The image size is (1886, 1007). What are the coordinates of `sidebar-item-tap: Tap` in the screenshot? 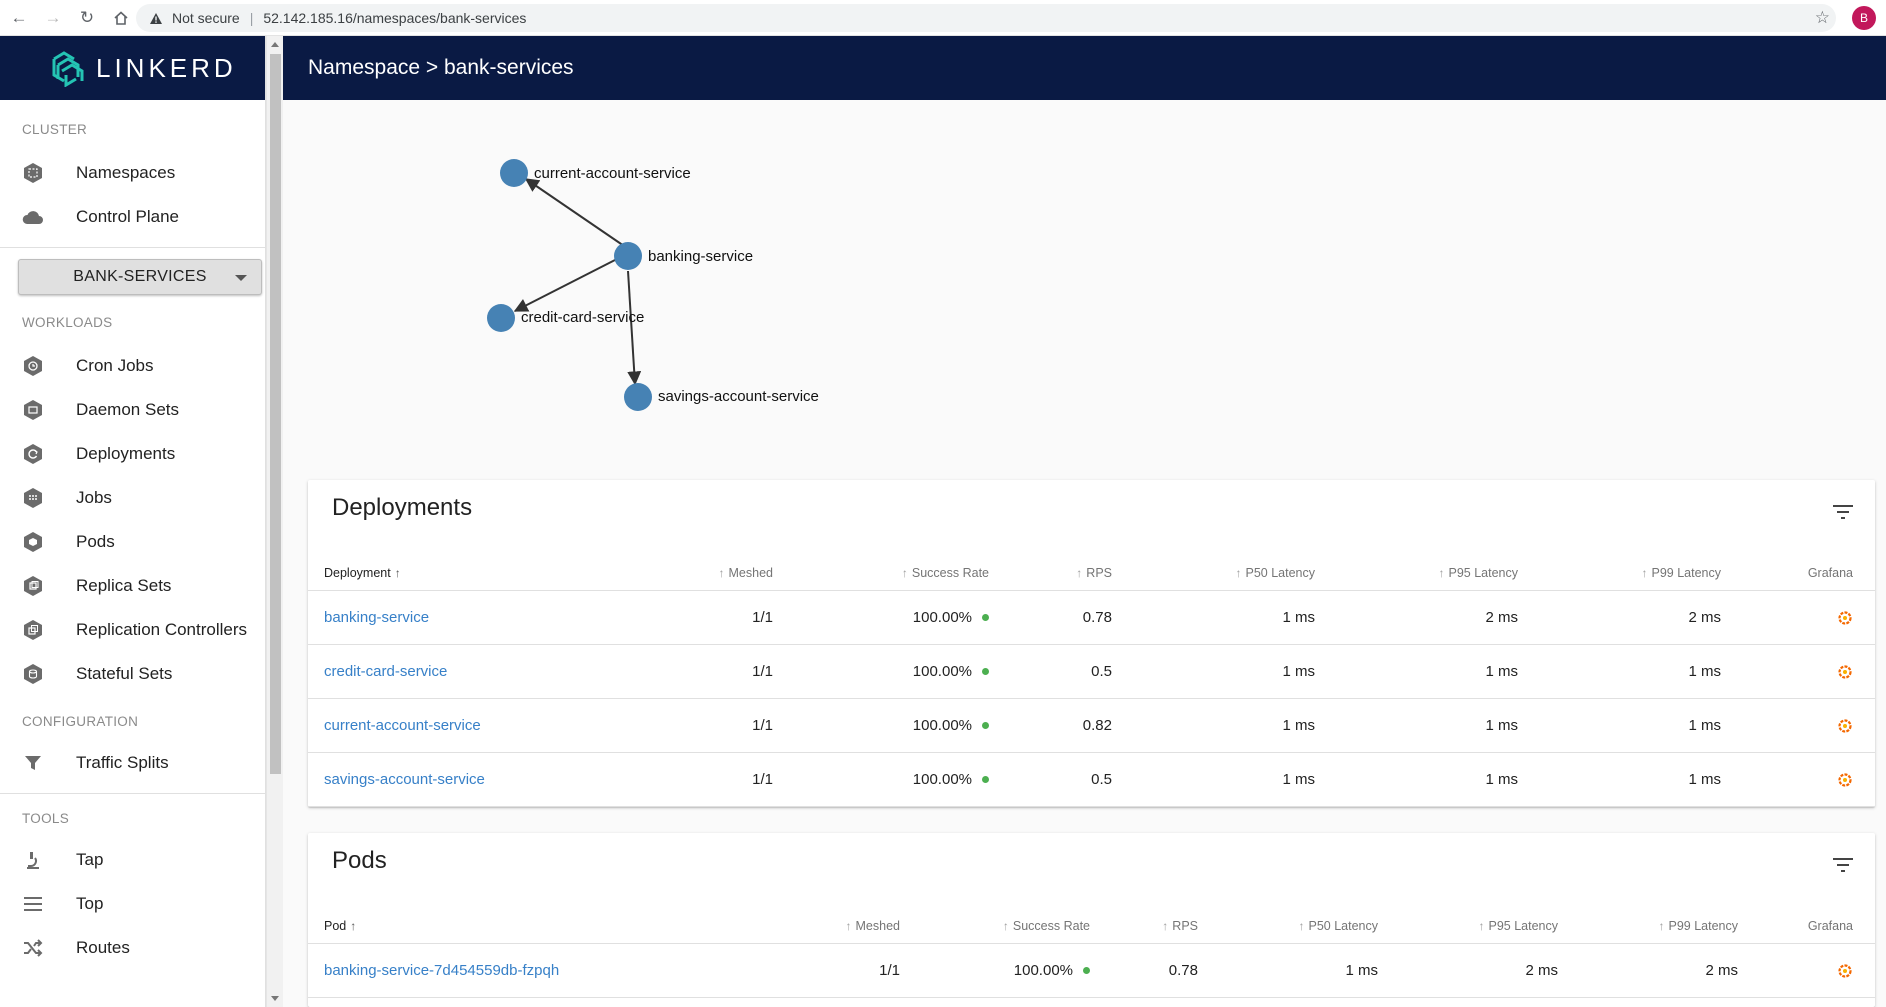 It's located at (132, 860).